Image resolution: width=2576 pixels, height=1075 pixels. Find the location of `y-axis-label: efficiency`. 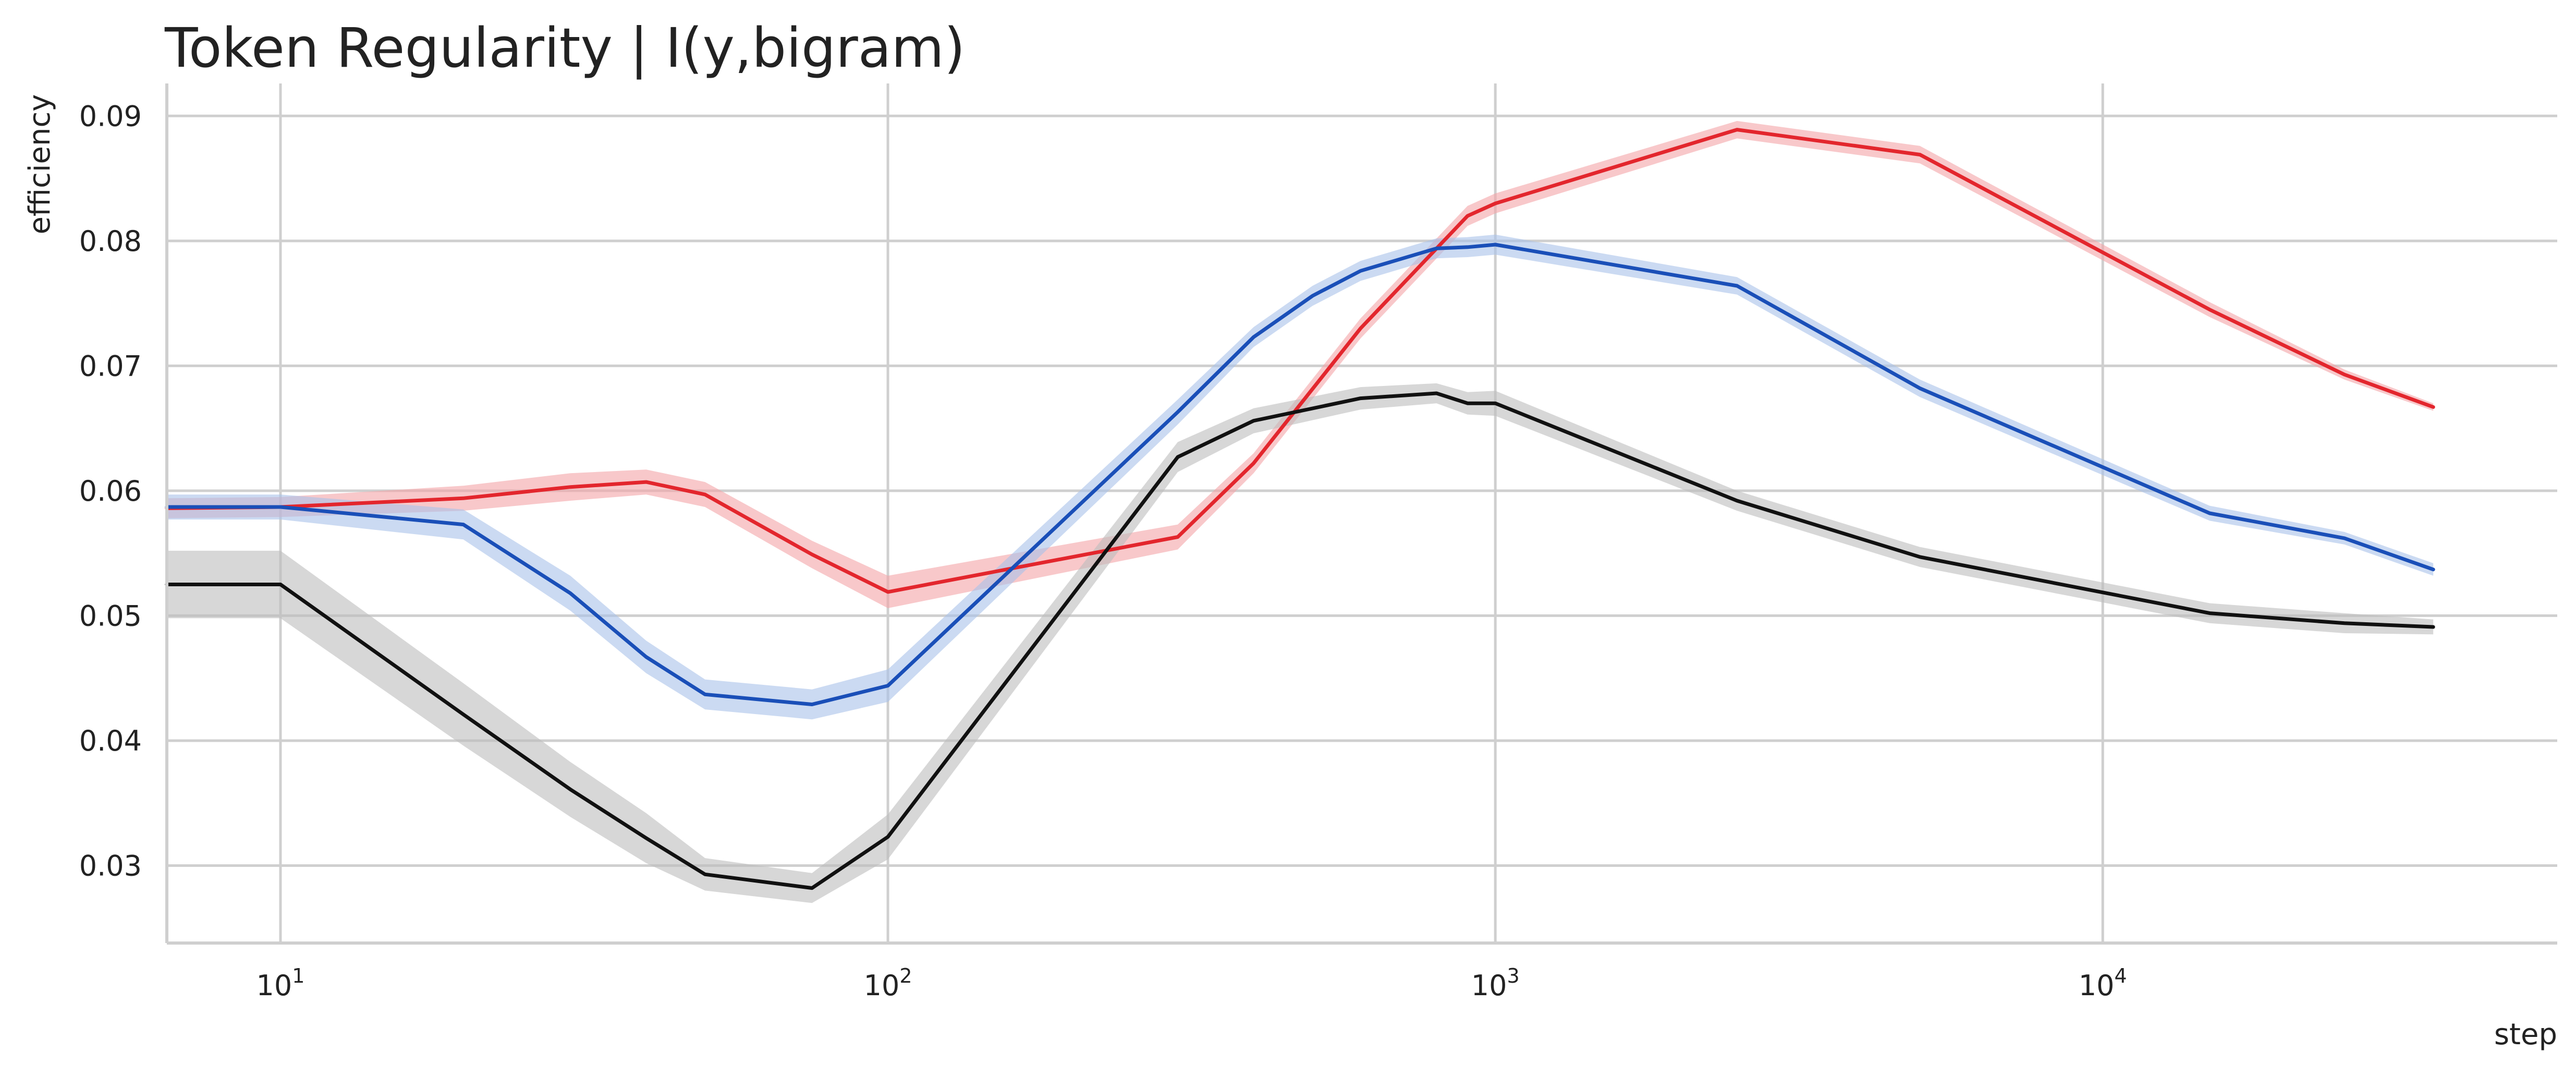

y-axis-label: efficiency is located at coordinates (40, 164).